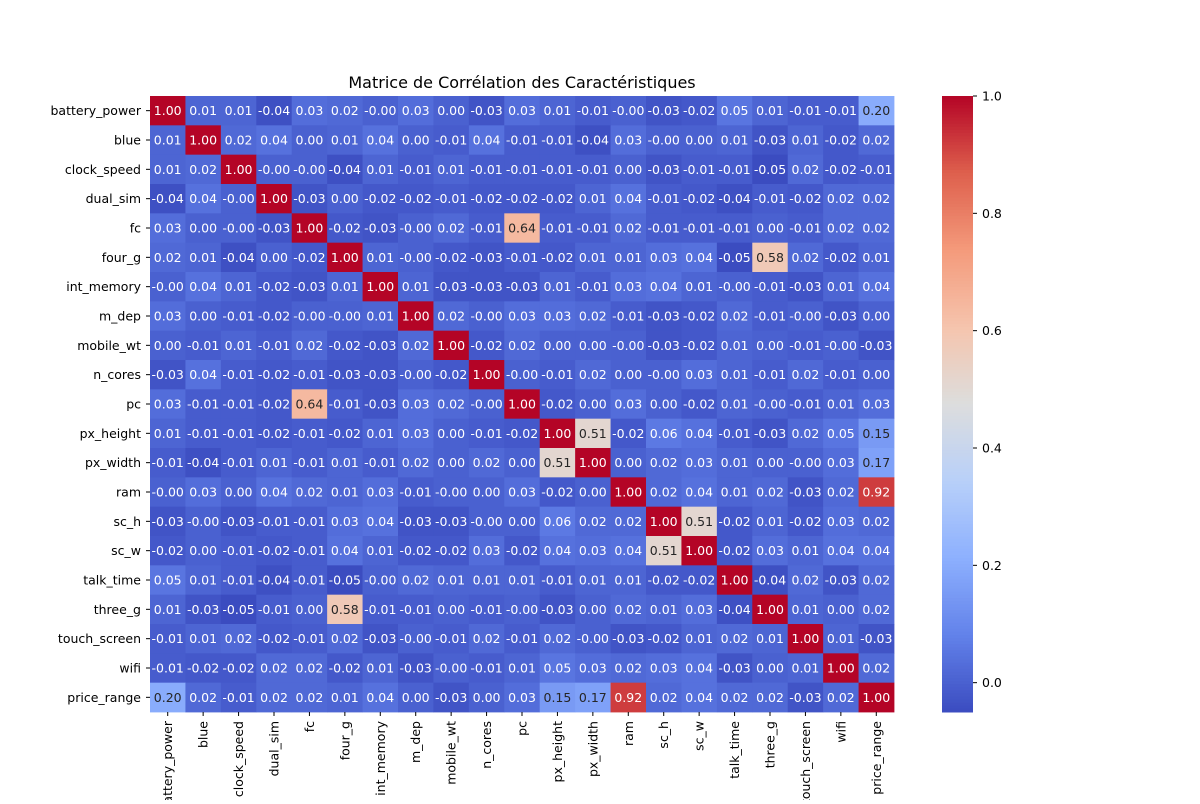 This screenshot has height=804, width=1200. What do you see at coordinates (770, 257) in the screenshot?
I see `cell-value-label: 0.58` at bounding box center [770, 257].